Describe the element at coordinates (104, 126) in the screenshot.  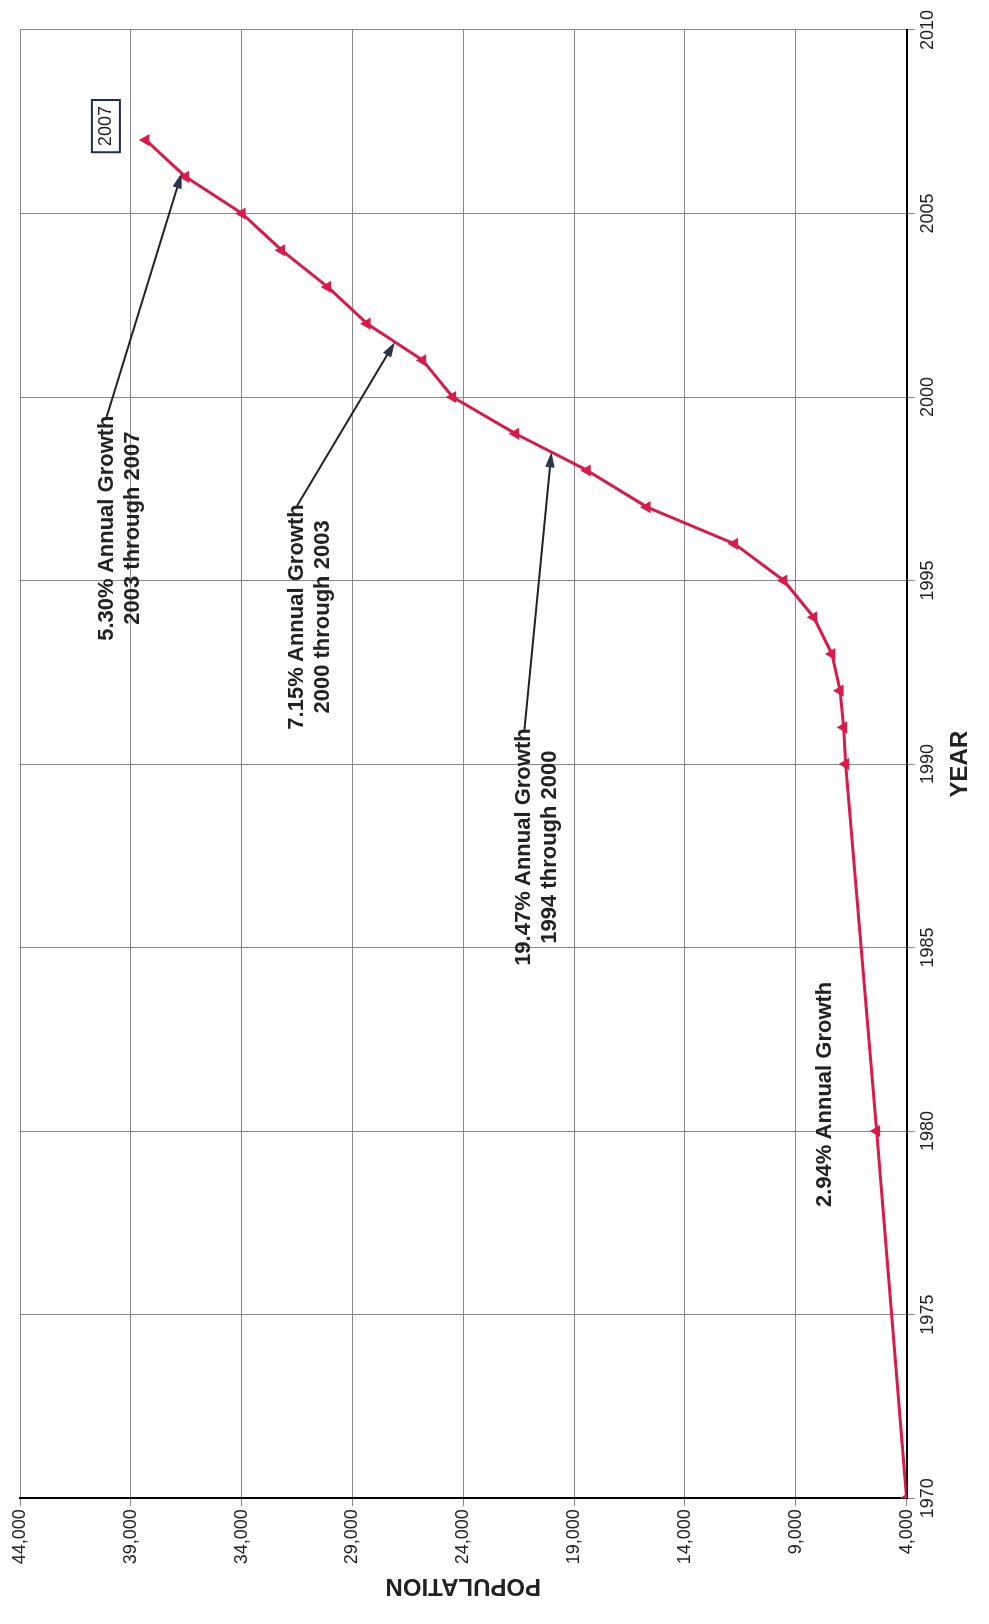
I see `annotation: 2007` at that location.